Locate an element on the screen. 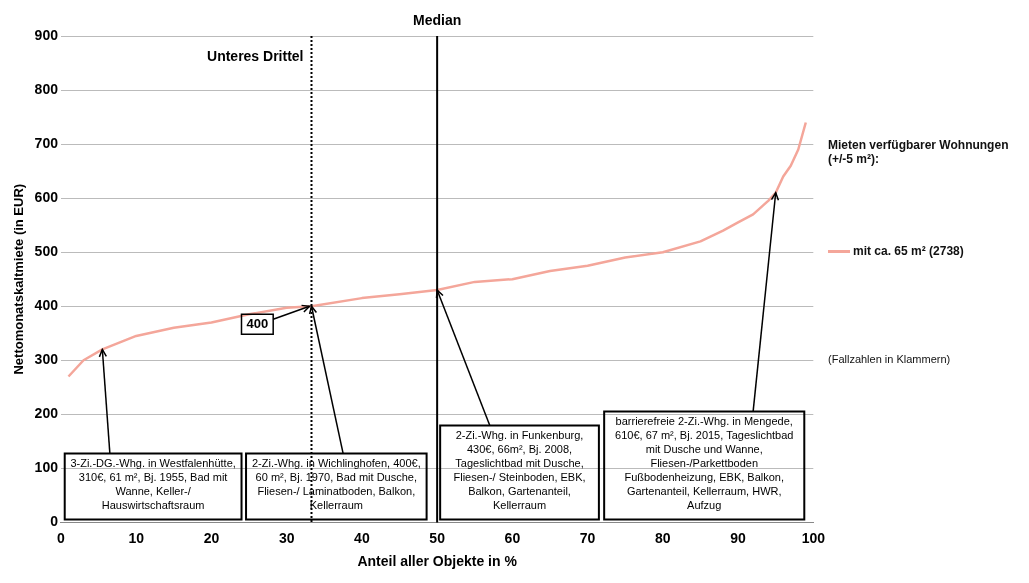 The height and width of the screenshot is (583, 1029). y-tick-label: 0 is located at coordinates (54, 521).